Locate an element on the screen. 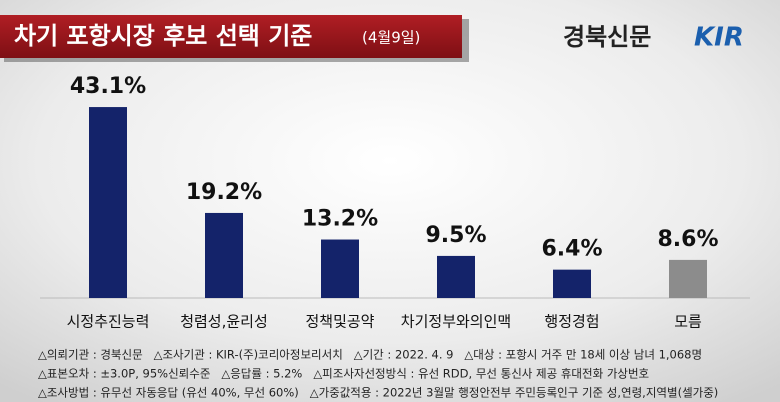 This screenshot has height=402, width=780. x-tick-label: 정책및공약 is located at coordinates (339, 322).